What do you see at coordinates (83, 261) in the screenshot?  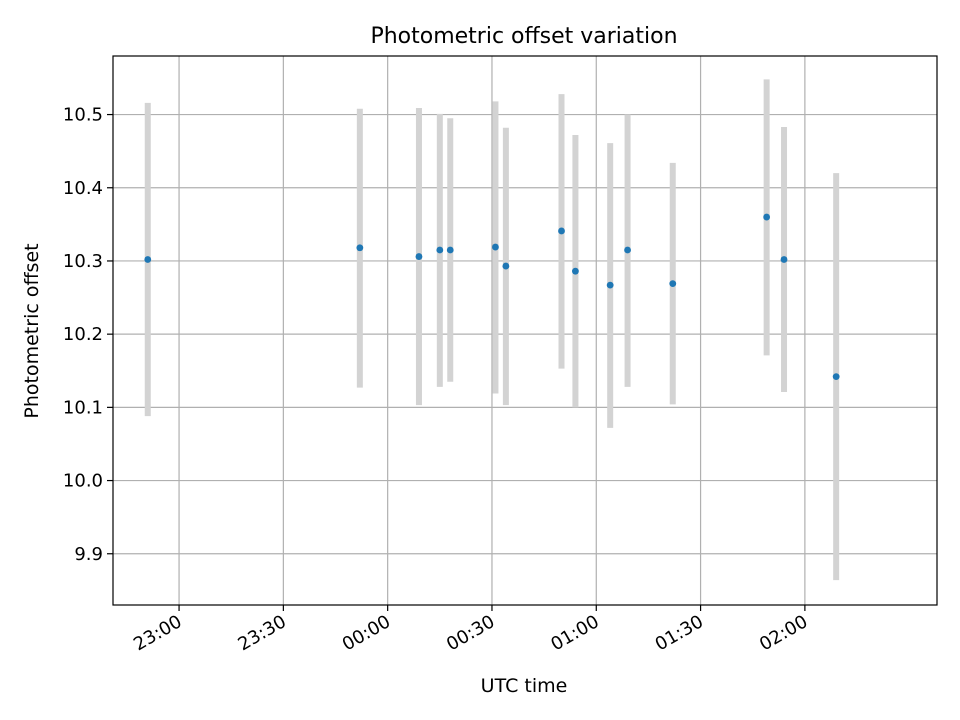 I see `y-tick-label: 10.3` at bounding box center [83, 261].